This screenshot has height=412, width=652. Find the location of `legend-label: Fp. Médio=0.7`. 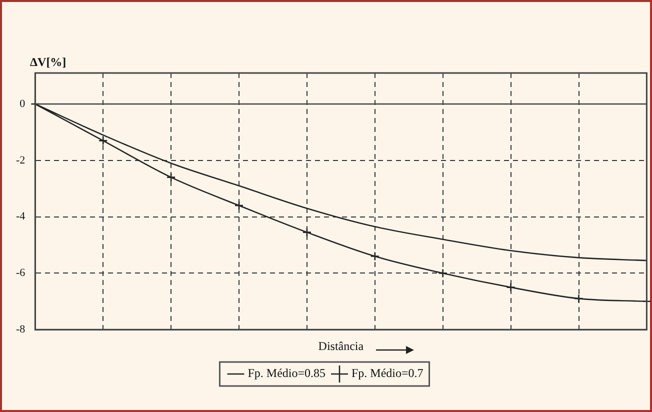

legend-label: Fp. Médio=0.7 is located at coordinates (388, 373).